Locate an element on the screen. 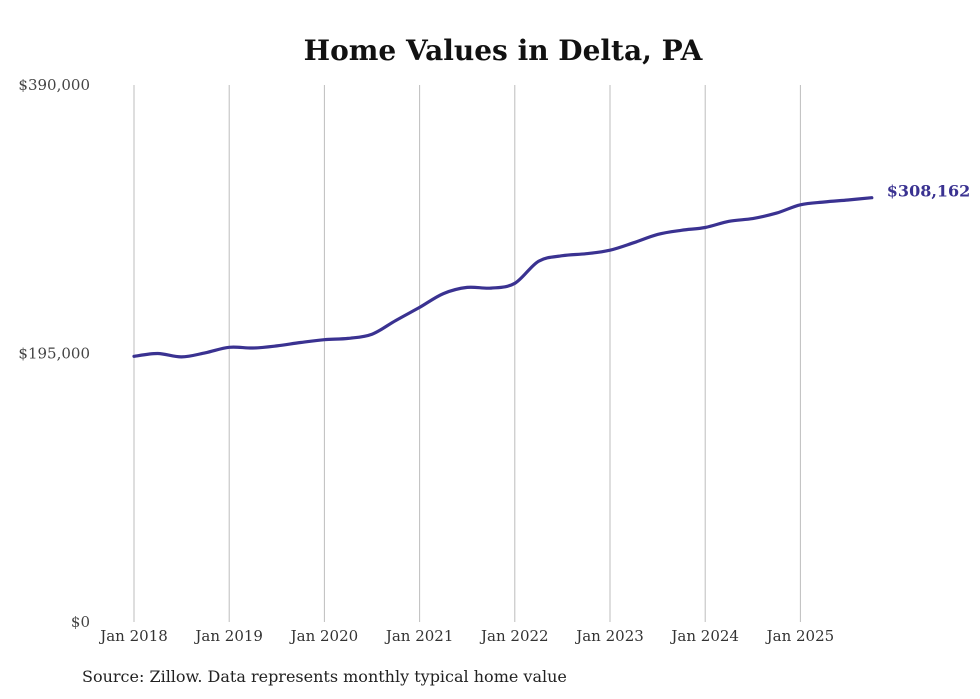 Image resolution: width=980 pixels, height=699 pixels. y-tick-label: $0 is located at coordinates (80, 622).